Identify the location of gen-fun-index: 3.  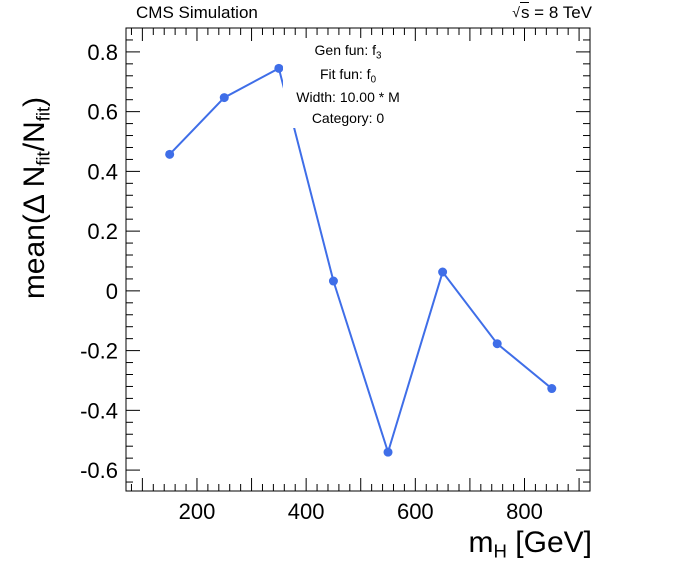
(379, 56).